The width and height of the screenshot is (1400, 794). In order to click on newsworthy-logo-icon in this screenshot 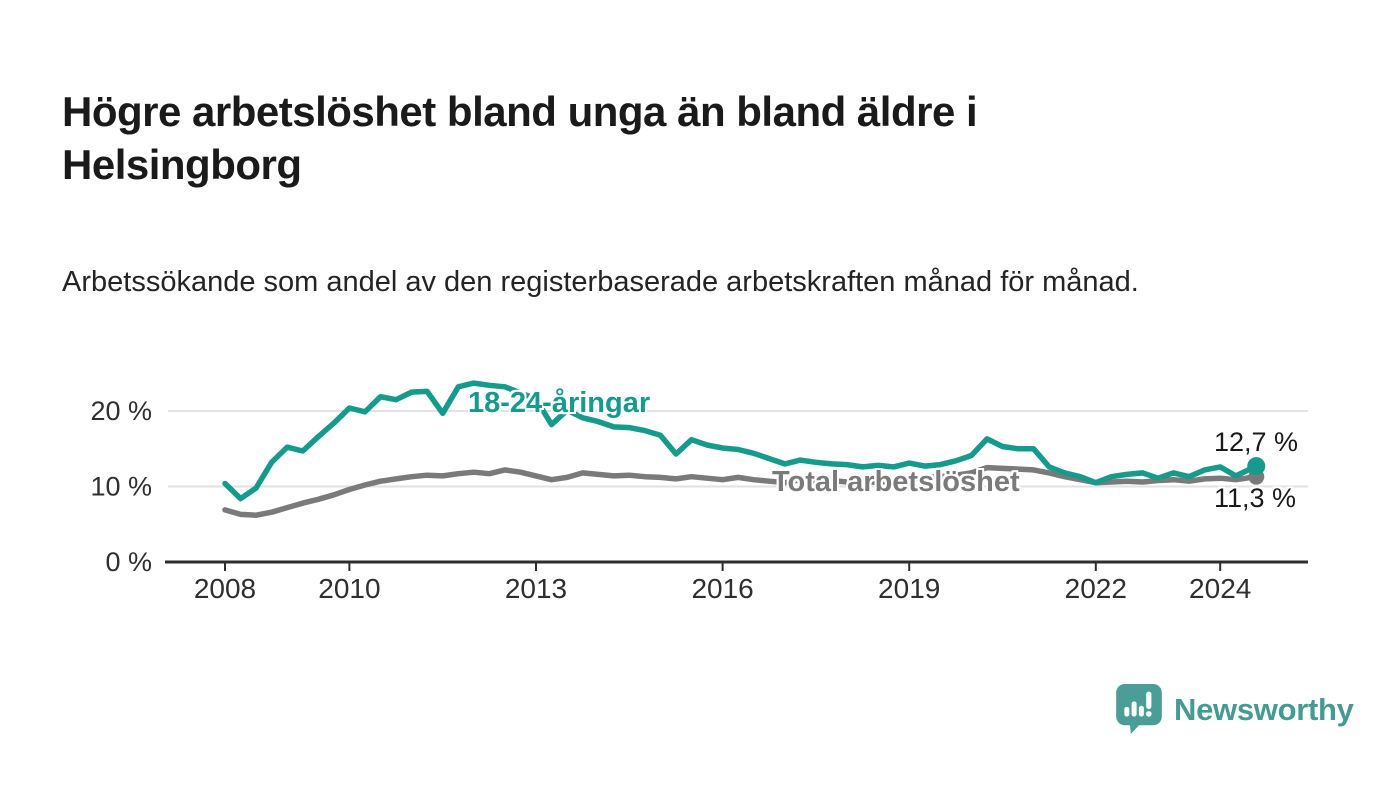, I will do `click(1139, 709)`.